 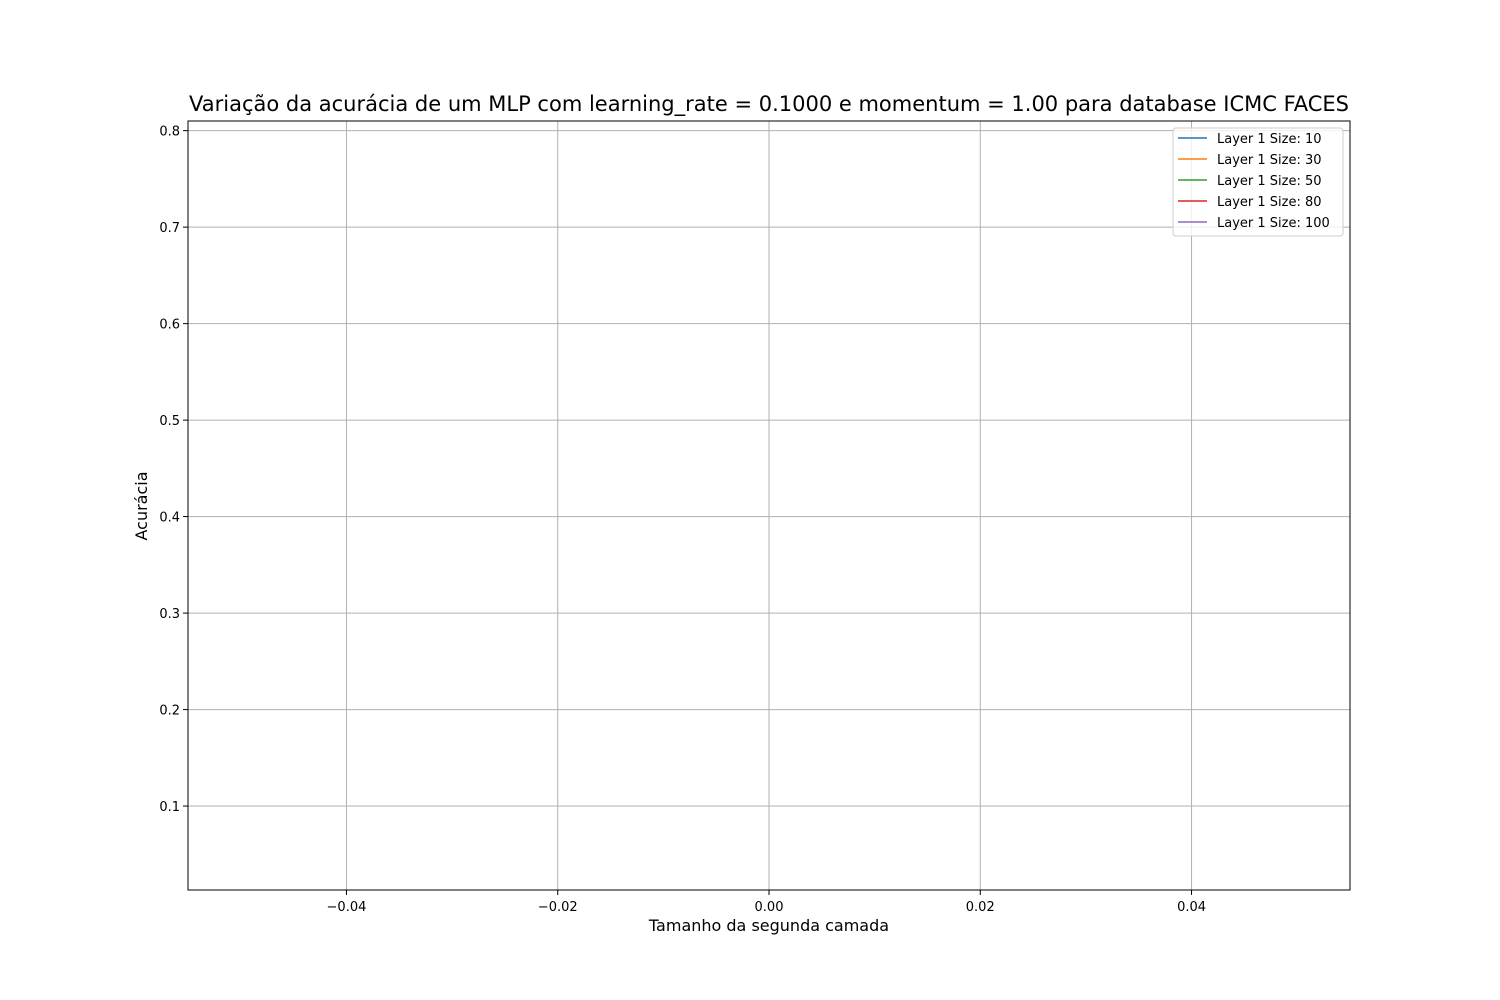 What do you see at coordinates (1269, 181) in the screenshot?
I see `legend-label: Layer 1 Size: 50` at bounding box center [1269, 181].